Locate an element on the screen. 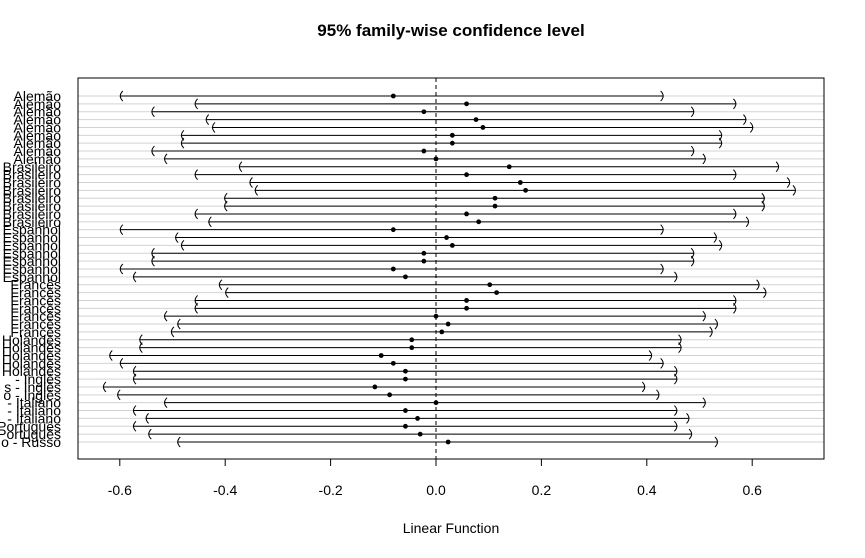  x-tick-label: -0.6 is located at coordinates (120, 490).